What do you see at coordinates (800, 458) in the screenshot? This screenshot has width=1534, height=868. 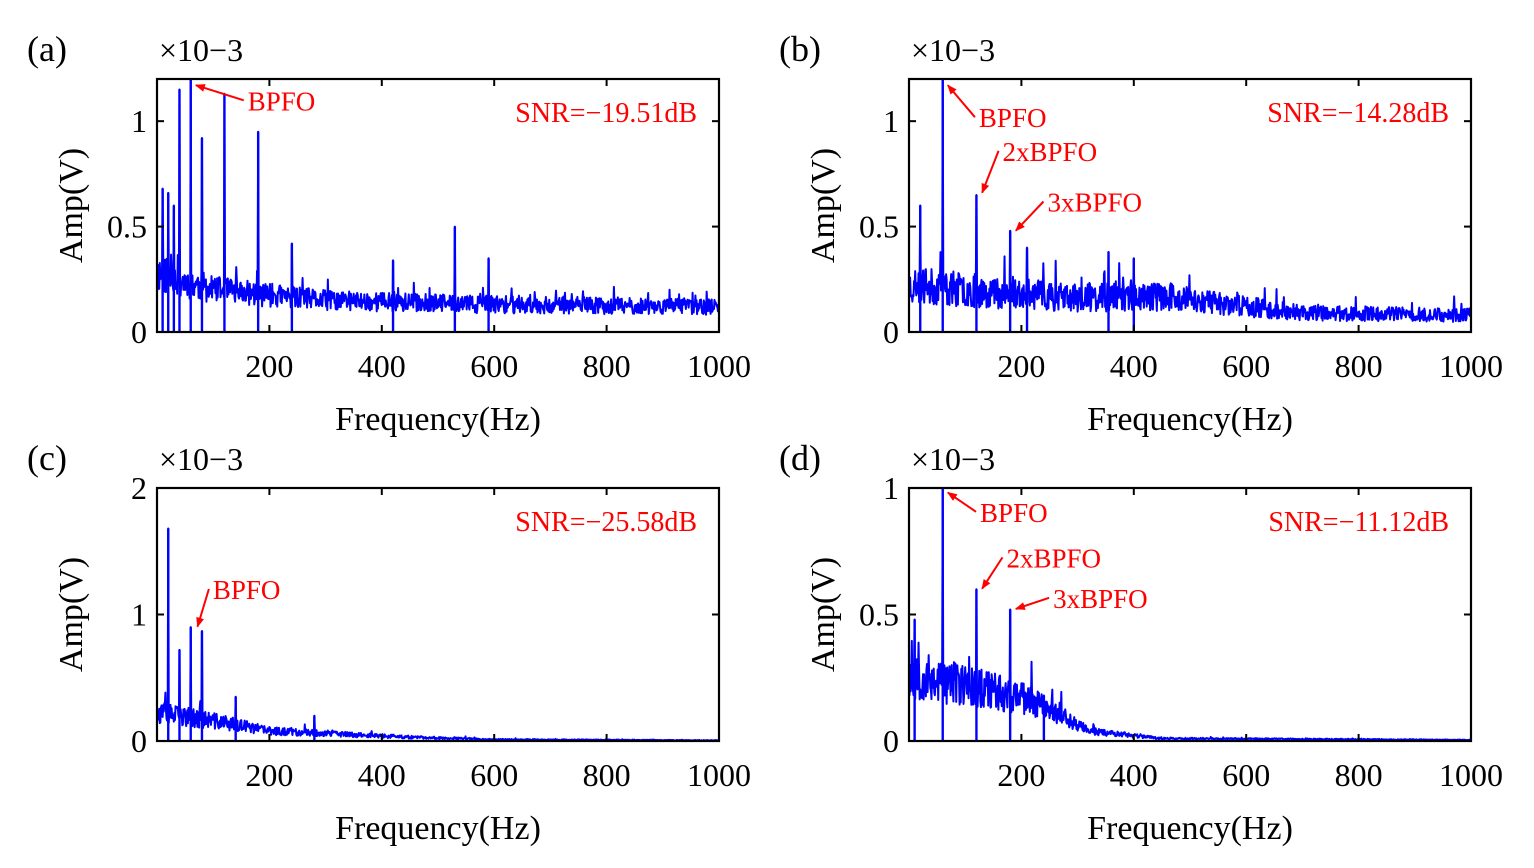 I see `panel-label: (d)` at bounding box center [800, 458].